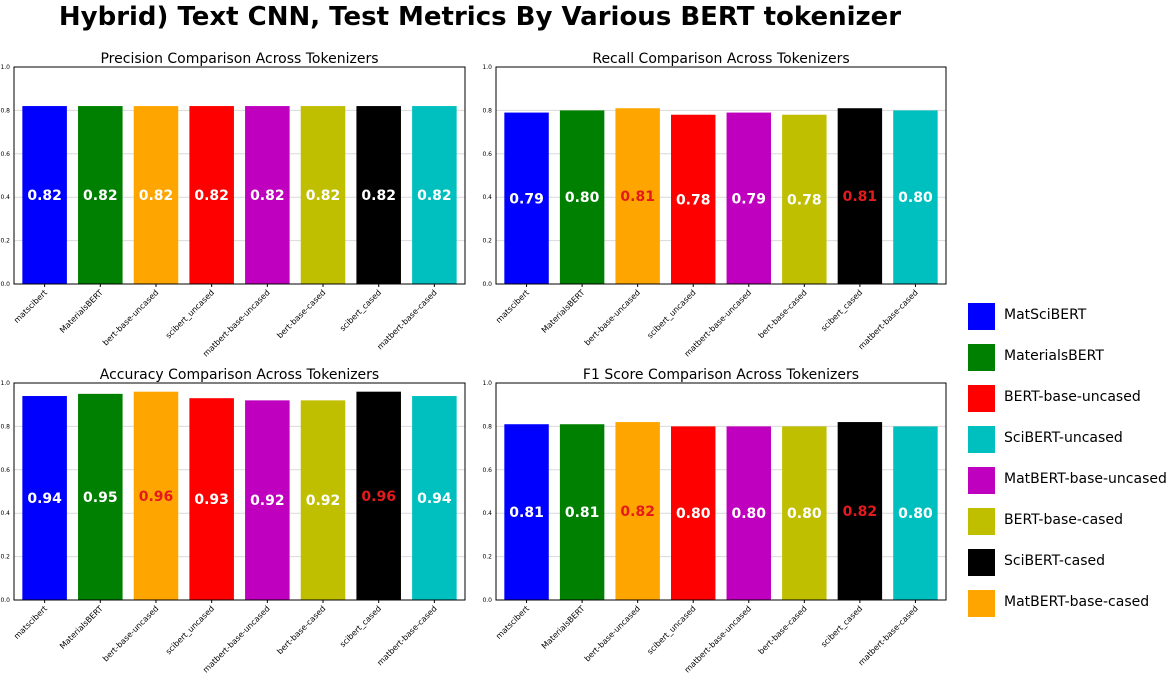 The height and width of the screenshot is (681, 1171). I want to click on legend-label: SciBERT-uncased, so click(1063, 438).